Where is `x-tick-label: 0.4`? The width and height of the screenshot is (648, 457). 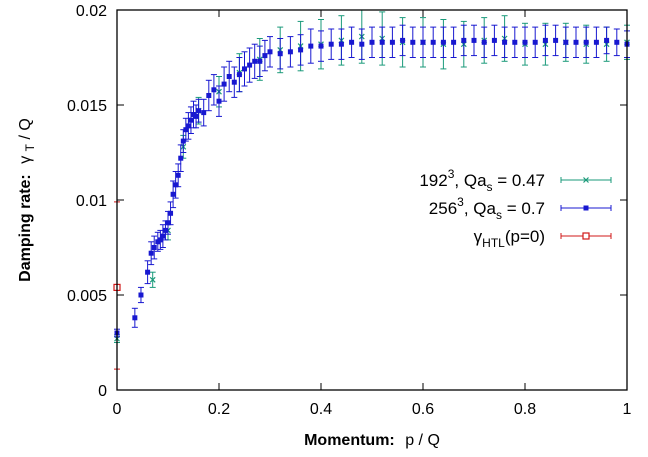
x-tick-label: 0.4 is located at coordinates (321, 409).